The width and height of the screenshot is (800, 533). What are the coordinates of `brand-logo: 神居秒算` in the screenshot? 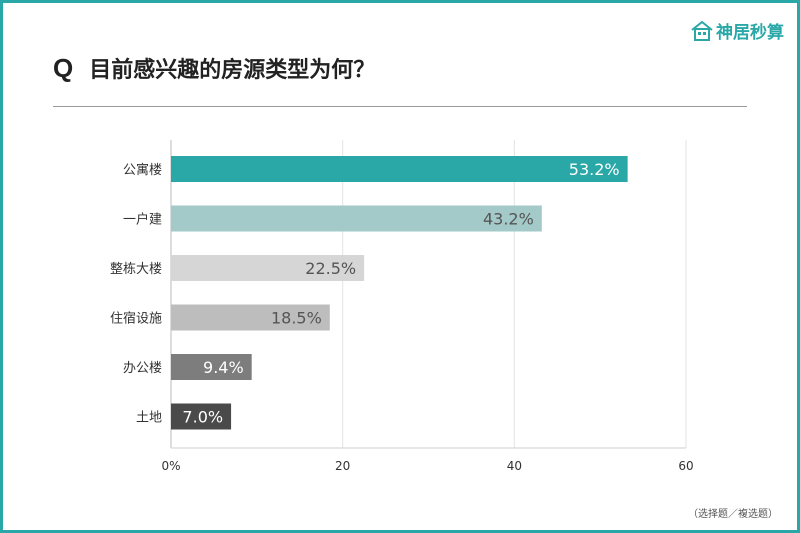 It's located at (737, 30).